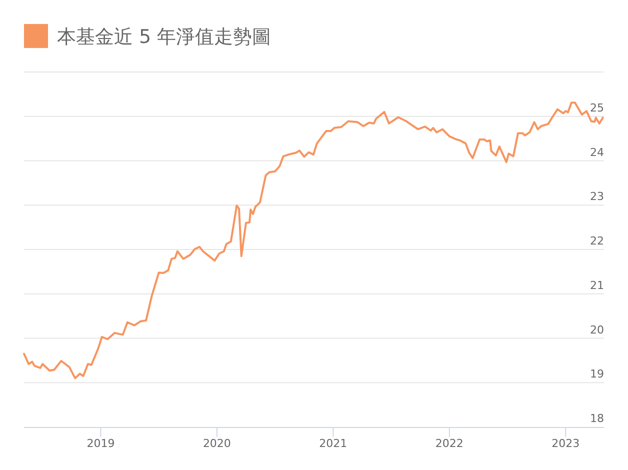  I want to click on y-tick-label: 21, so click(597, 285).